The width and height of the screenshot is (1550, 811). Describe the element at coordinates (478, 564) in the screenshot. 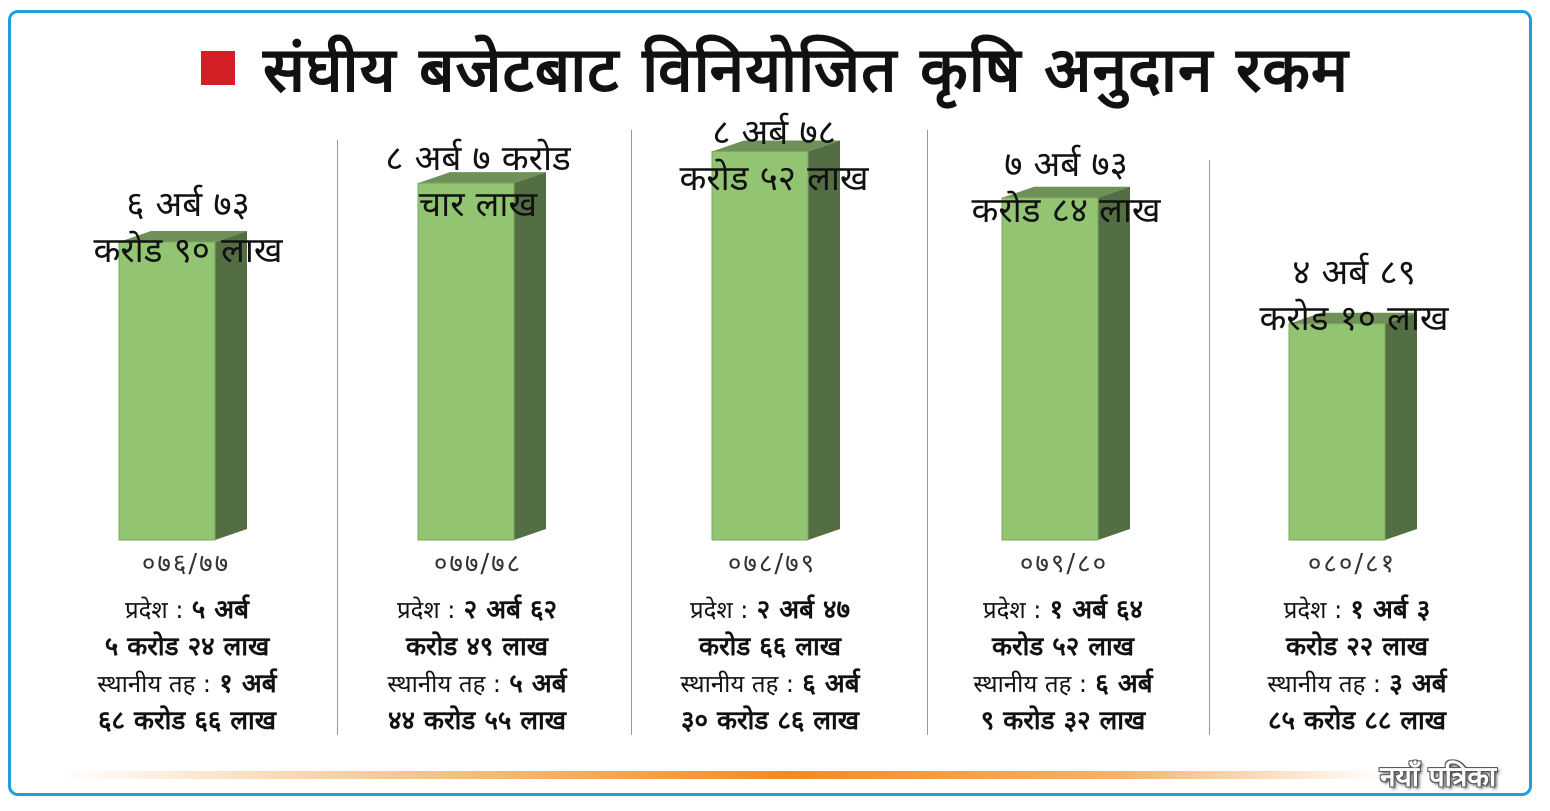

I see `x-tick-label: ०७७/७८` at that location.